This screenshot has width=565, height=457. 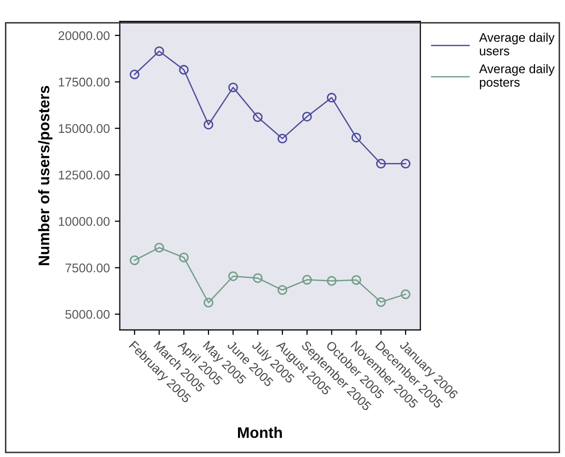 What do you see at coordinates (84, 35) in the screenshot?
I see `y-tick-label: 20000.00` at bounding box center [84, 35].